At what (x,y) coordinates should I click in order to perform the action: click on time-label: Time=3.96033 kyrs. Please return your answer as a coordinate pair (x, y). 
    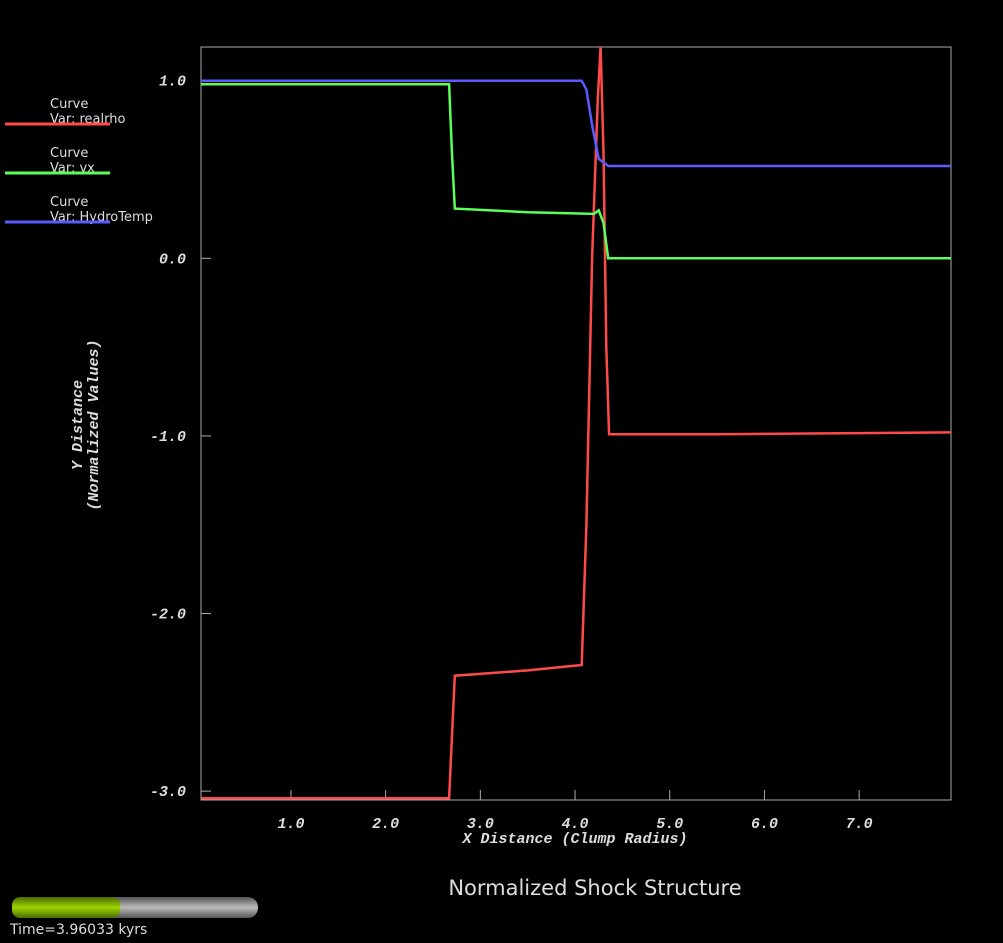
    Looking at the image, I should click on (78, 930).